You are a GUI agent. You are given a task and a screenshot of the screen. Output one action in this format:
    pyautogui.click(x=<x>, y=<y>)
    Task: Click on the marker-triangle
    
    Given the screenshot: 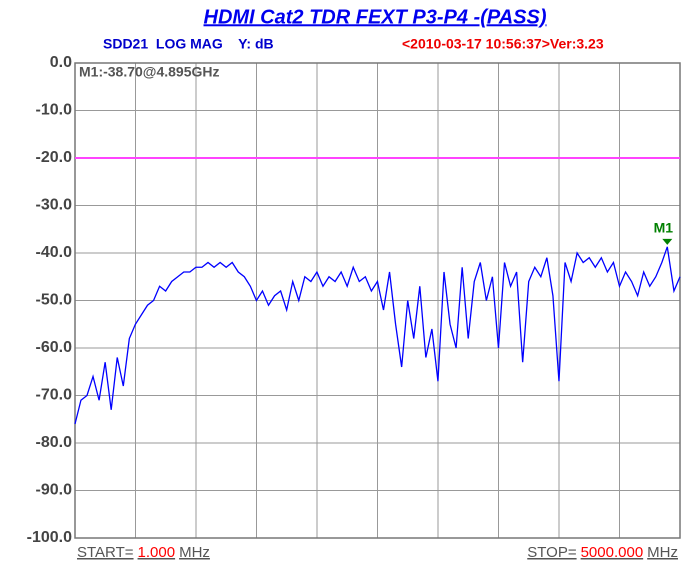 What is the action you would take?
    pyautogui.click(x=667, y=241)
    